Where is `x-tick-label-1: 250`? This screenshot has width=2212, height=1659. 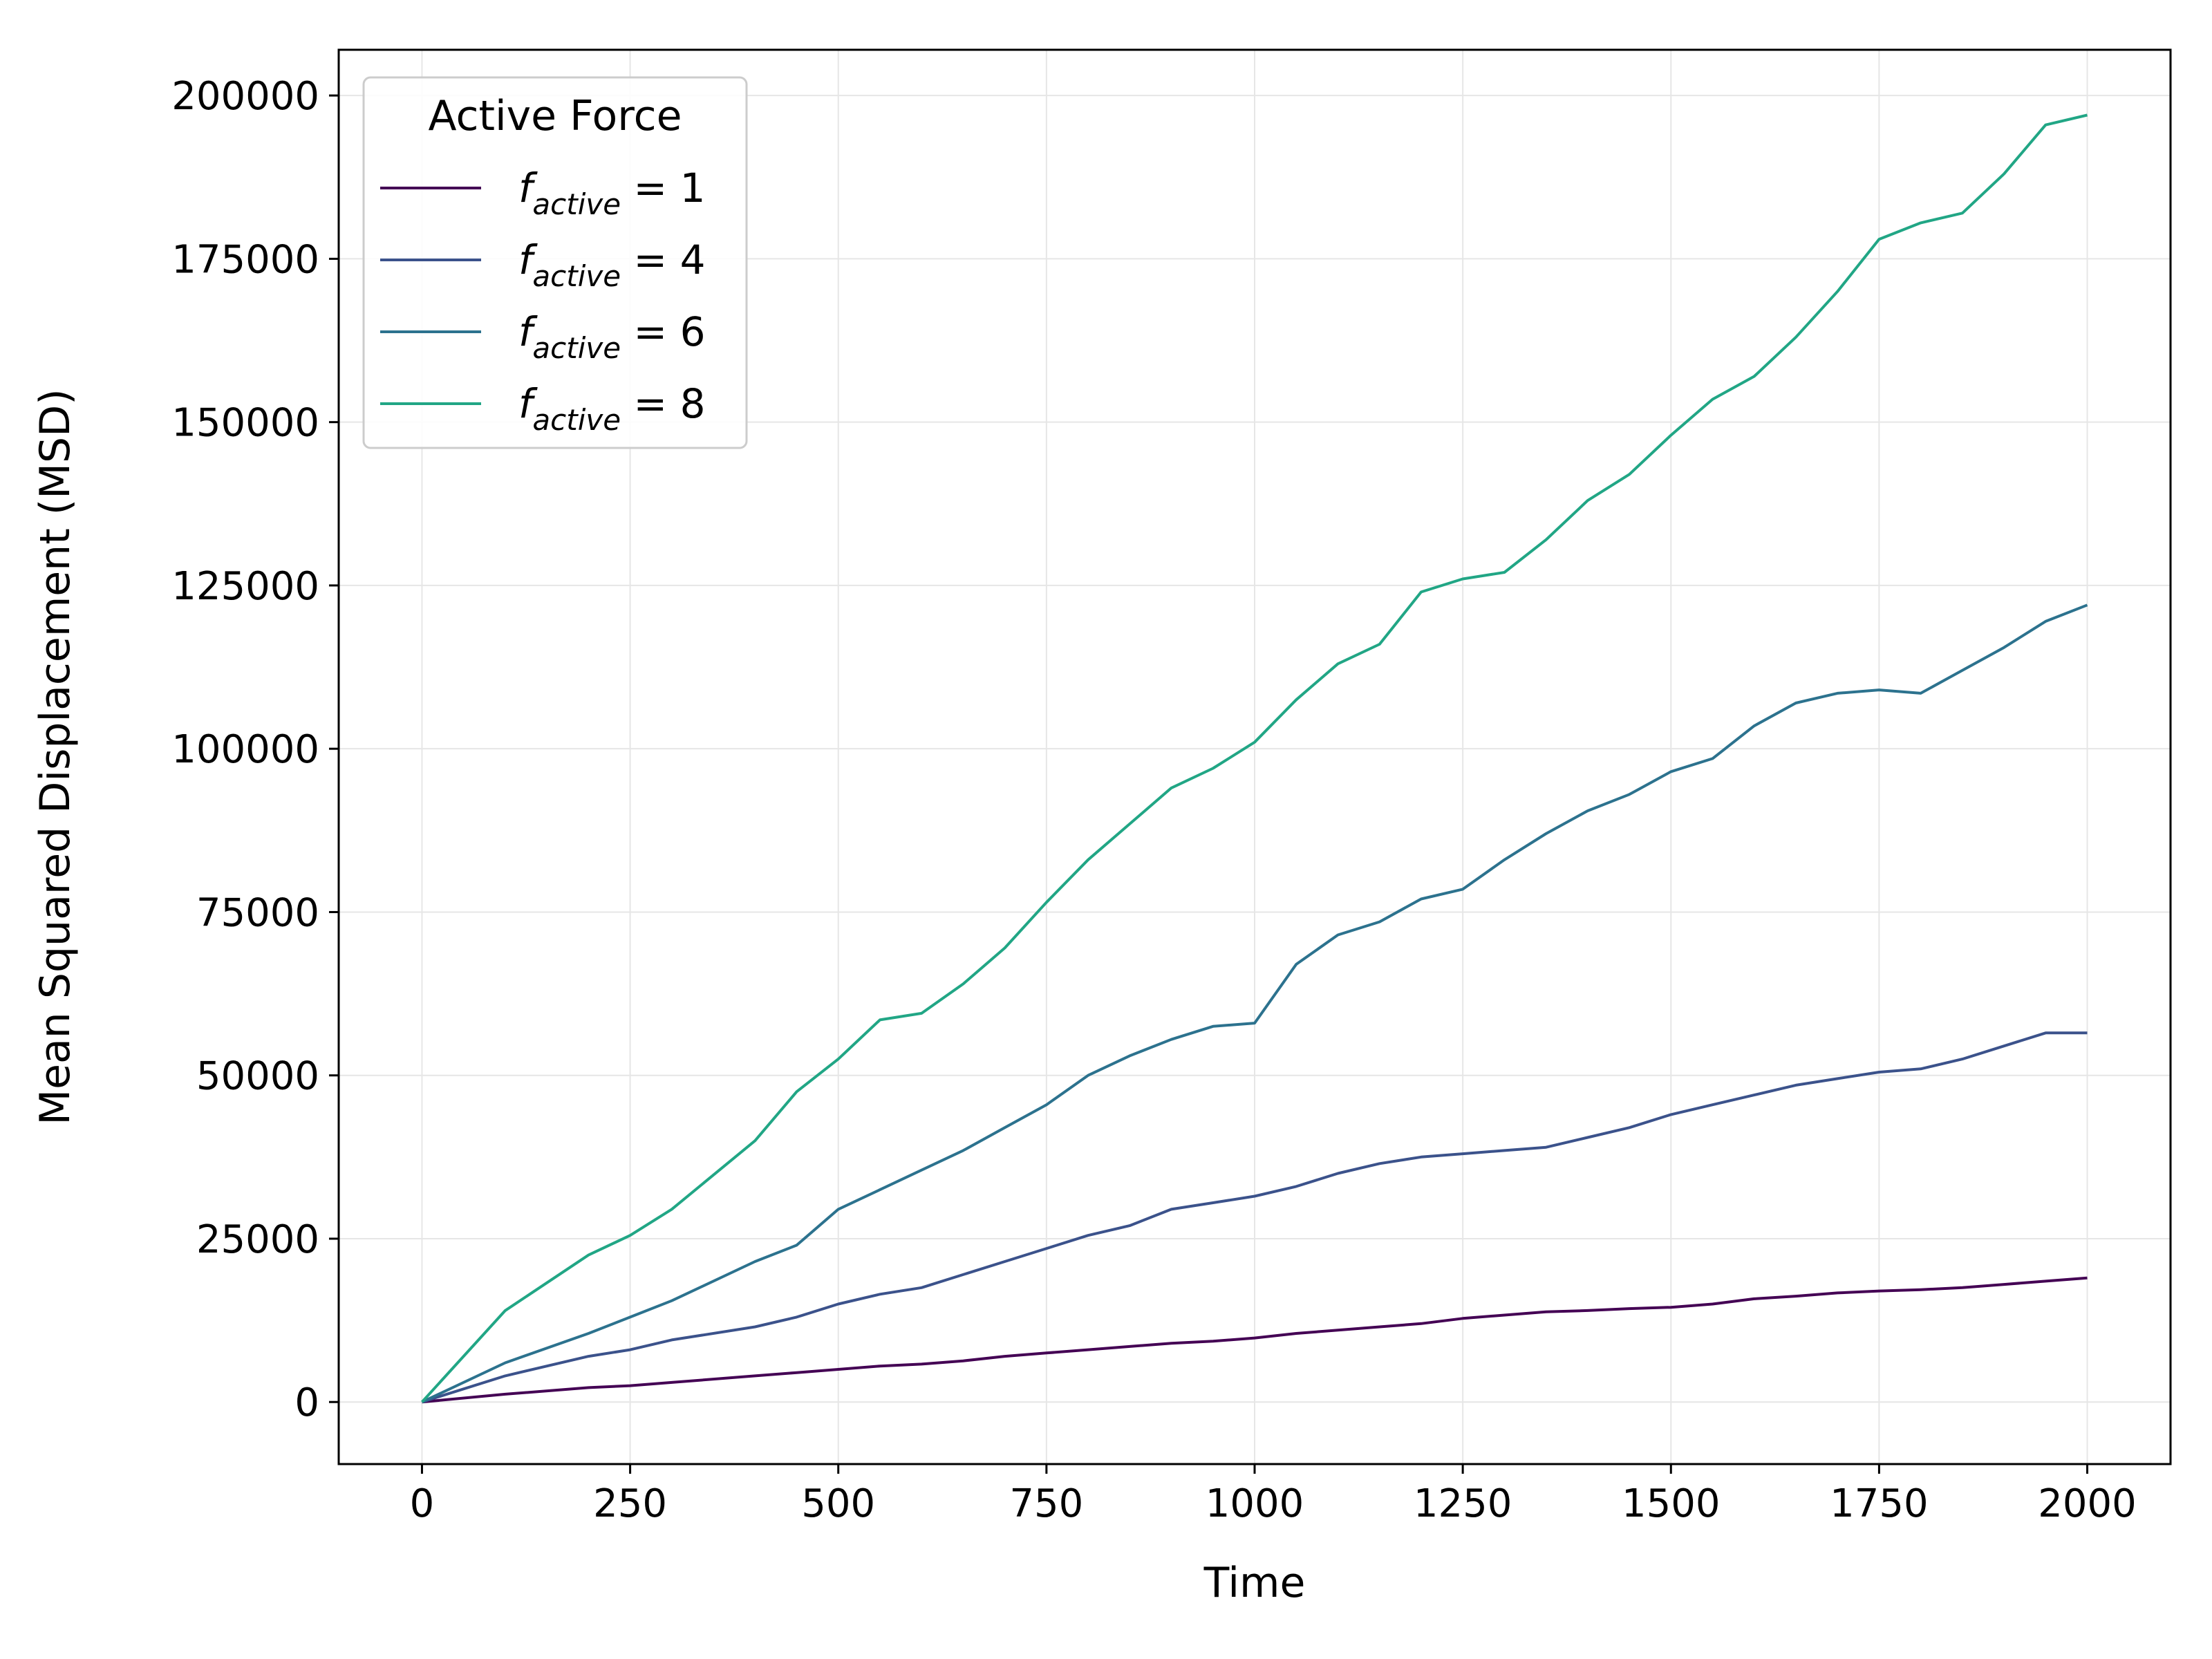 x-tick-label-1: 250 is located at coordinates (630, 1503).